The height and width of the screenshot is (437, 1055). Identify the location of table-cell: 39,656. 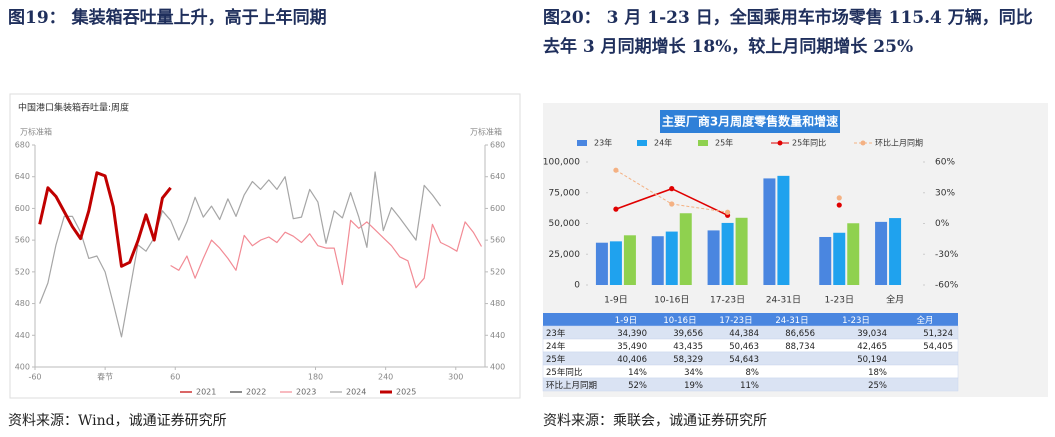
(688, 334).